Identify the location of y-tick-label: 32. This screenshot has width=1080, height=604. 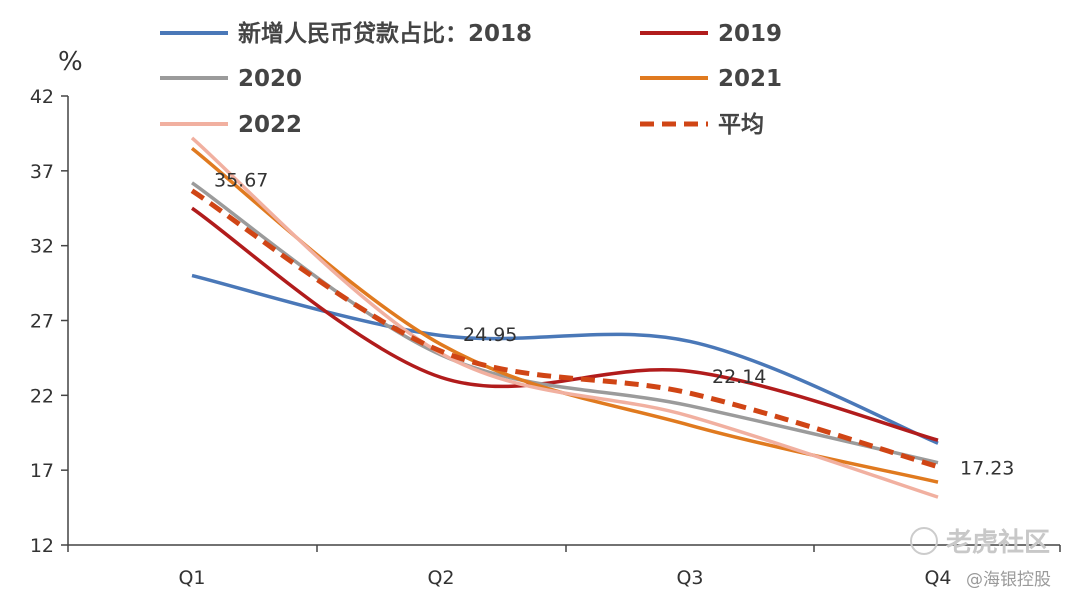
(42, 247).